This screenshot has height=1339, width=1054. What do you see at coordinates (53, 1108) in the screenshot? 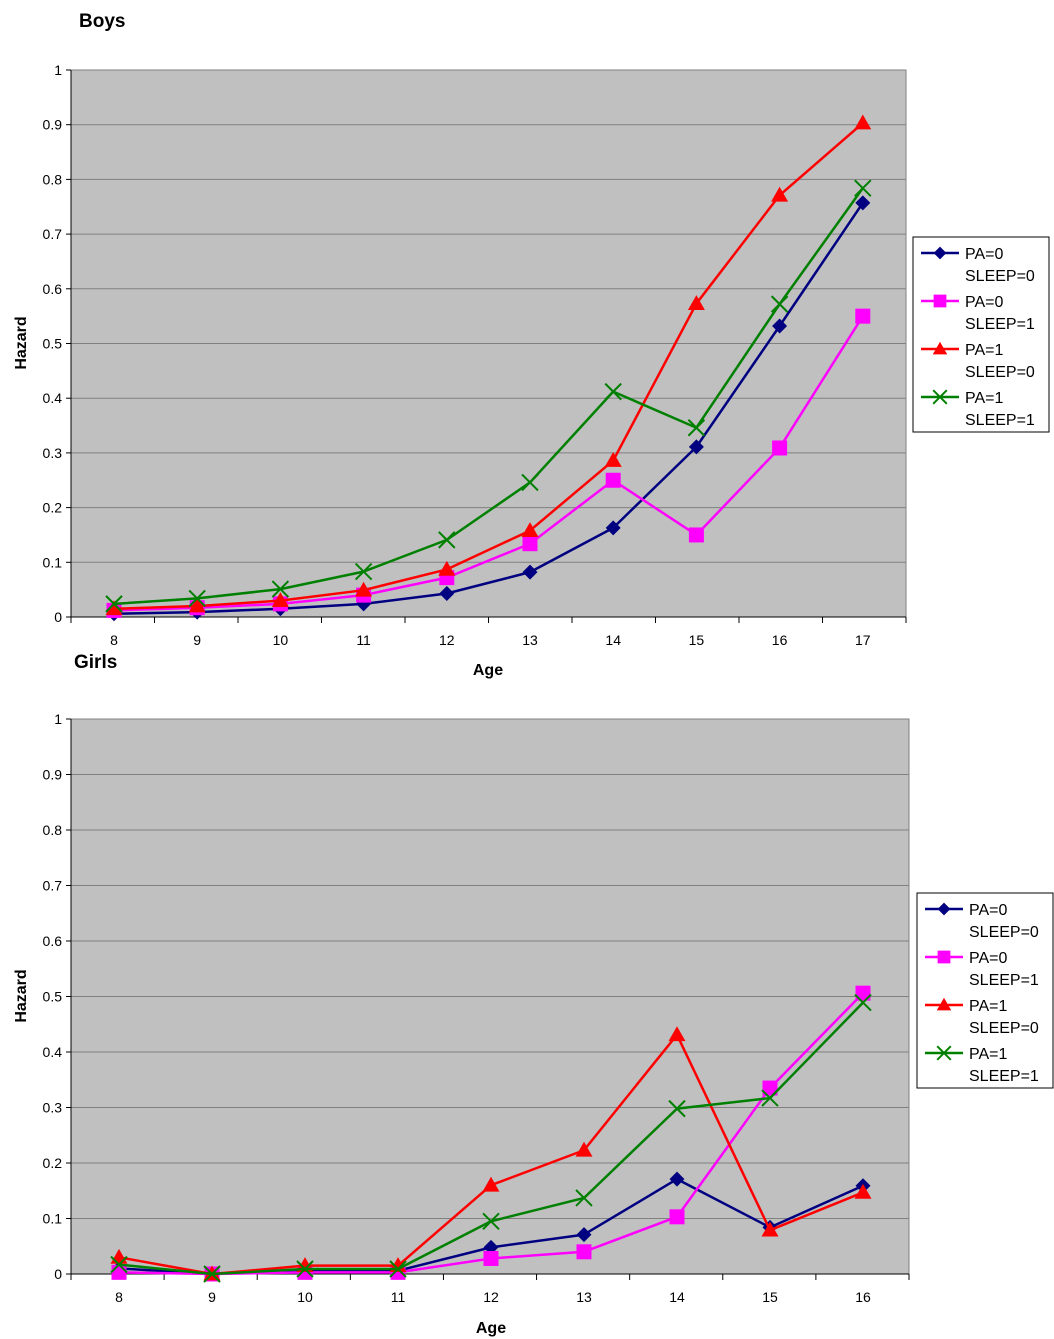
I see `girls-y-tick-label: 0.3` at bounding box center [53, 1108].